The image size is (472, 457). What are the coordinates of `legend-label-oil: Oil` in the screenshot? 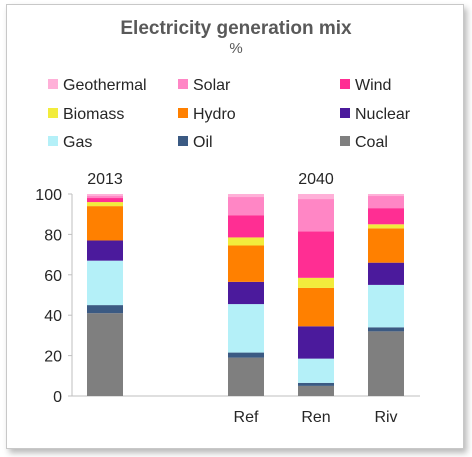 It's located at (203, 142).